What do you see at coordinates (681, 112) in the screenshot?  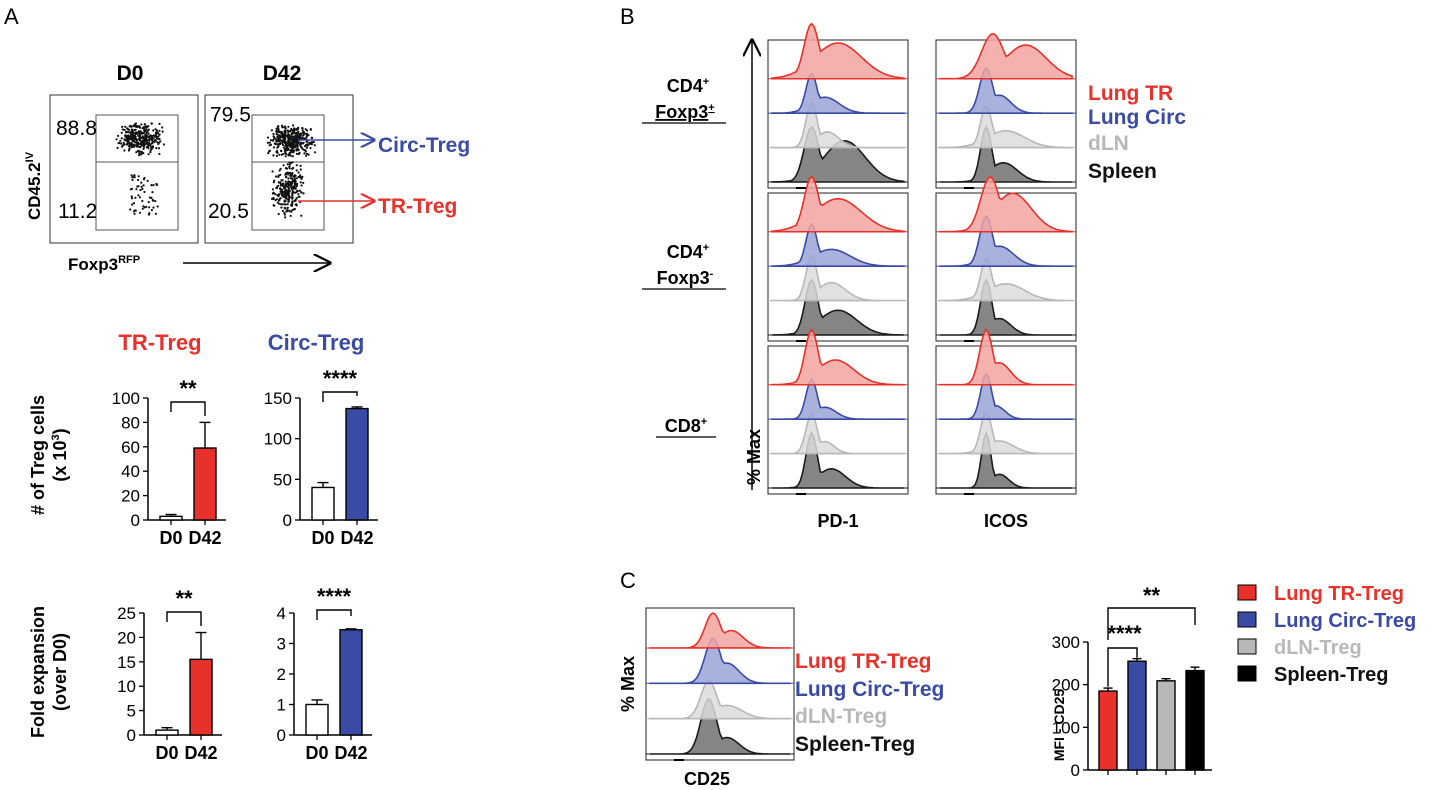 I see `b-row1-sub: Foxp3` at bounding box center [681, 112].